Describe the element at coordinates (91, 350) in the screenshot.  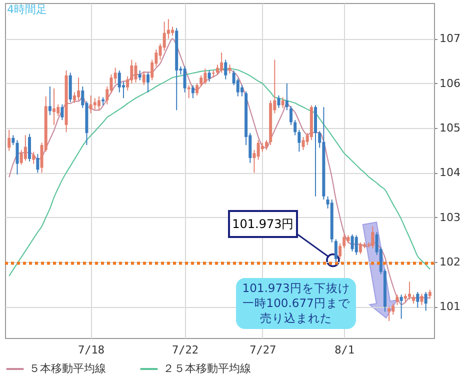
I see `x-tick-label: 7/18` at that location.